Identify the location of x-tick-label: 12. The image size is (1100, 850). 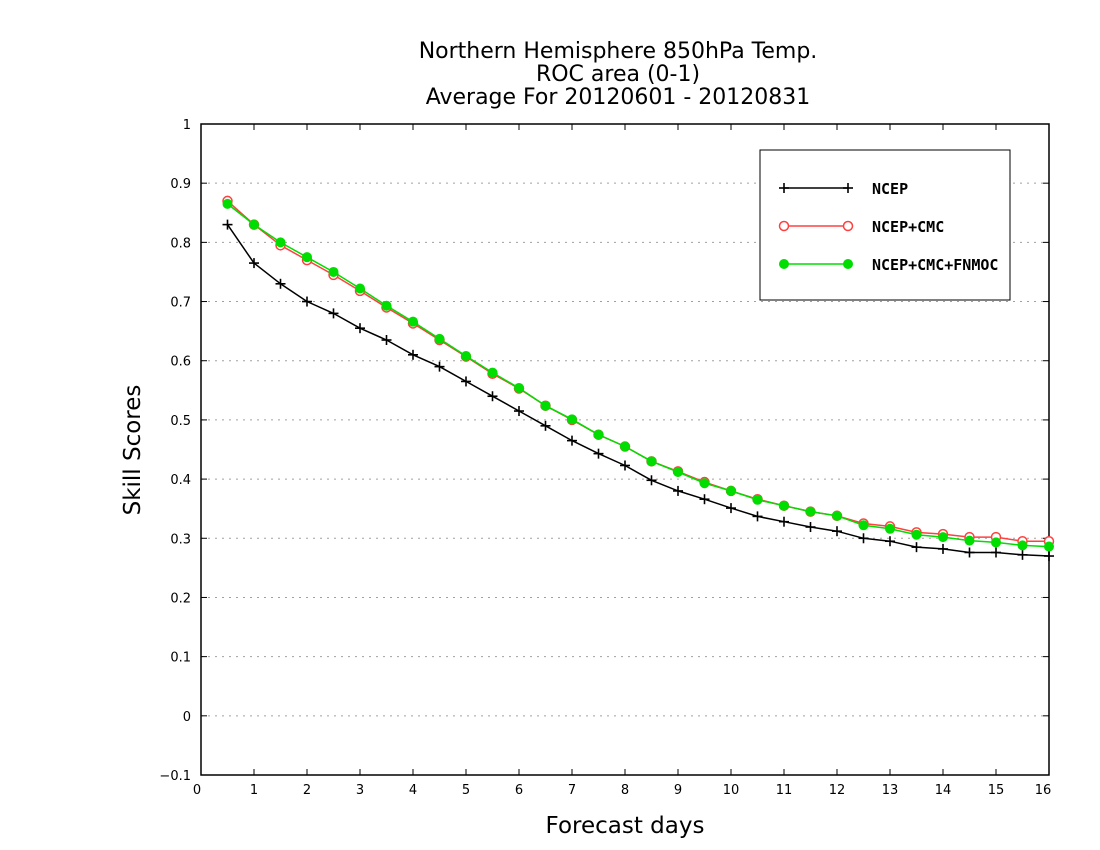
(837, 790).